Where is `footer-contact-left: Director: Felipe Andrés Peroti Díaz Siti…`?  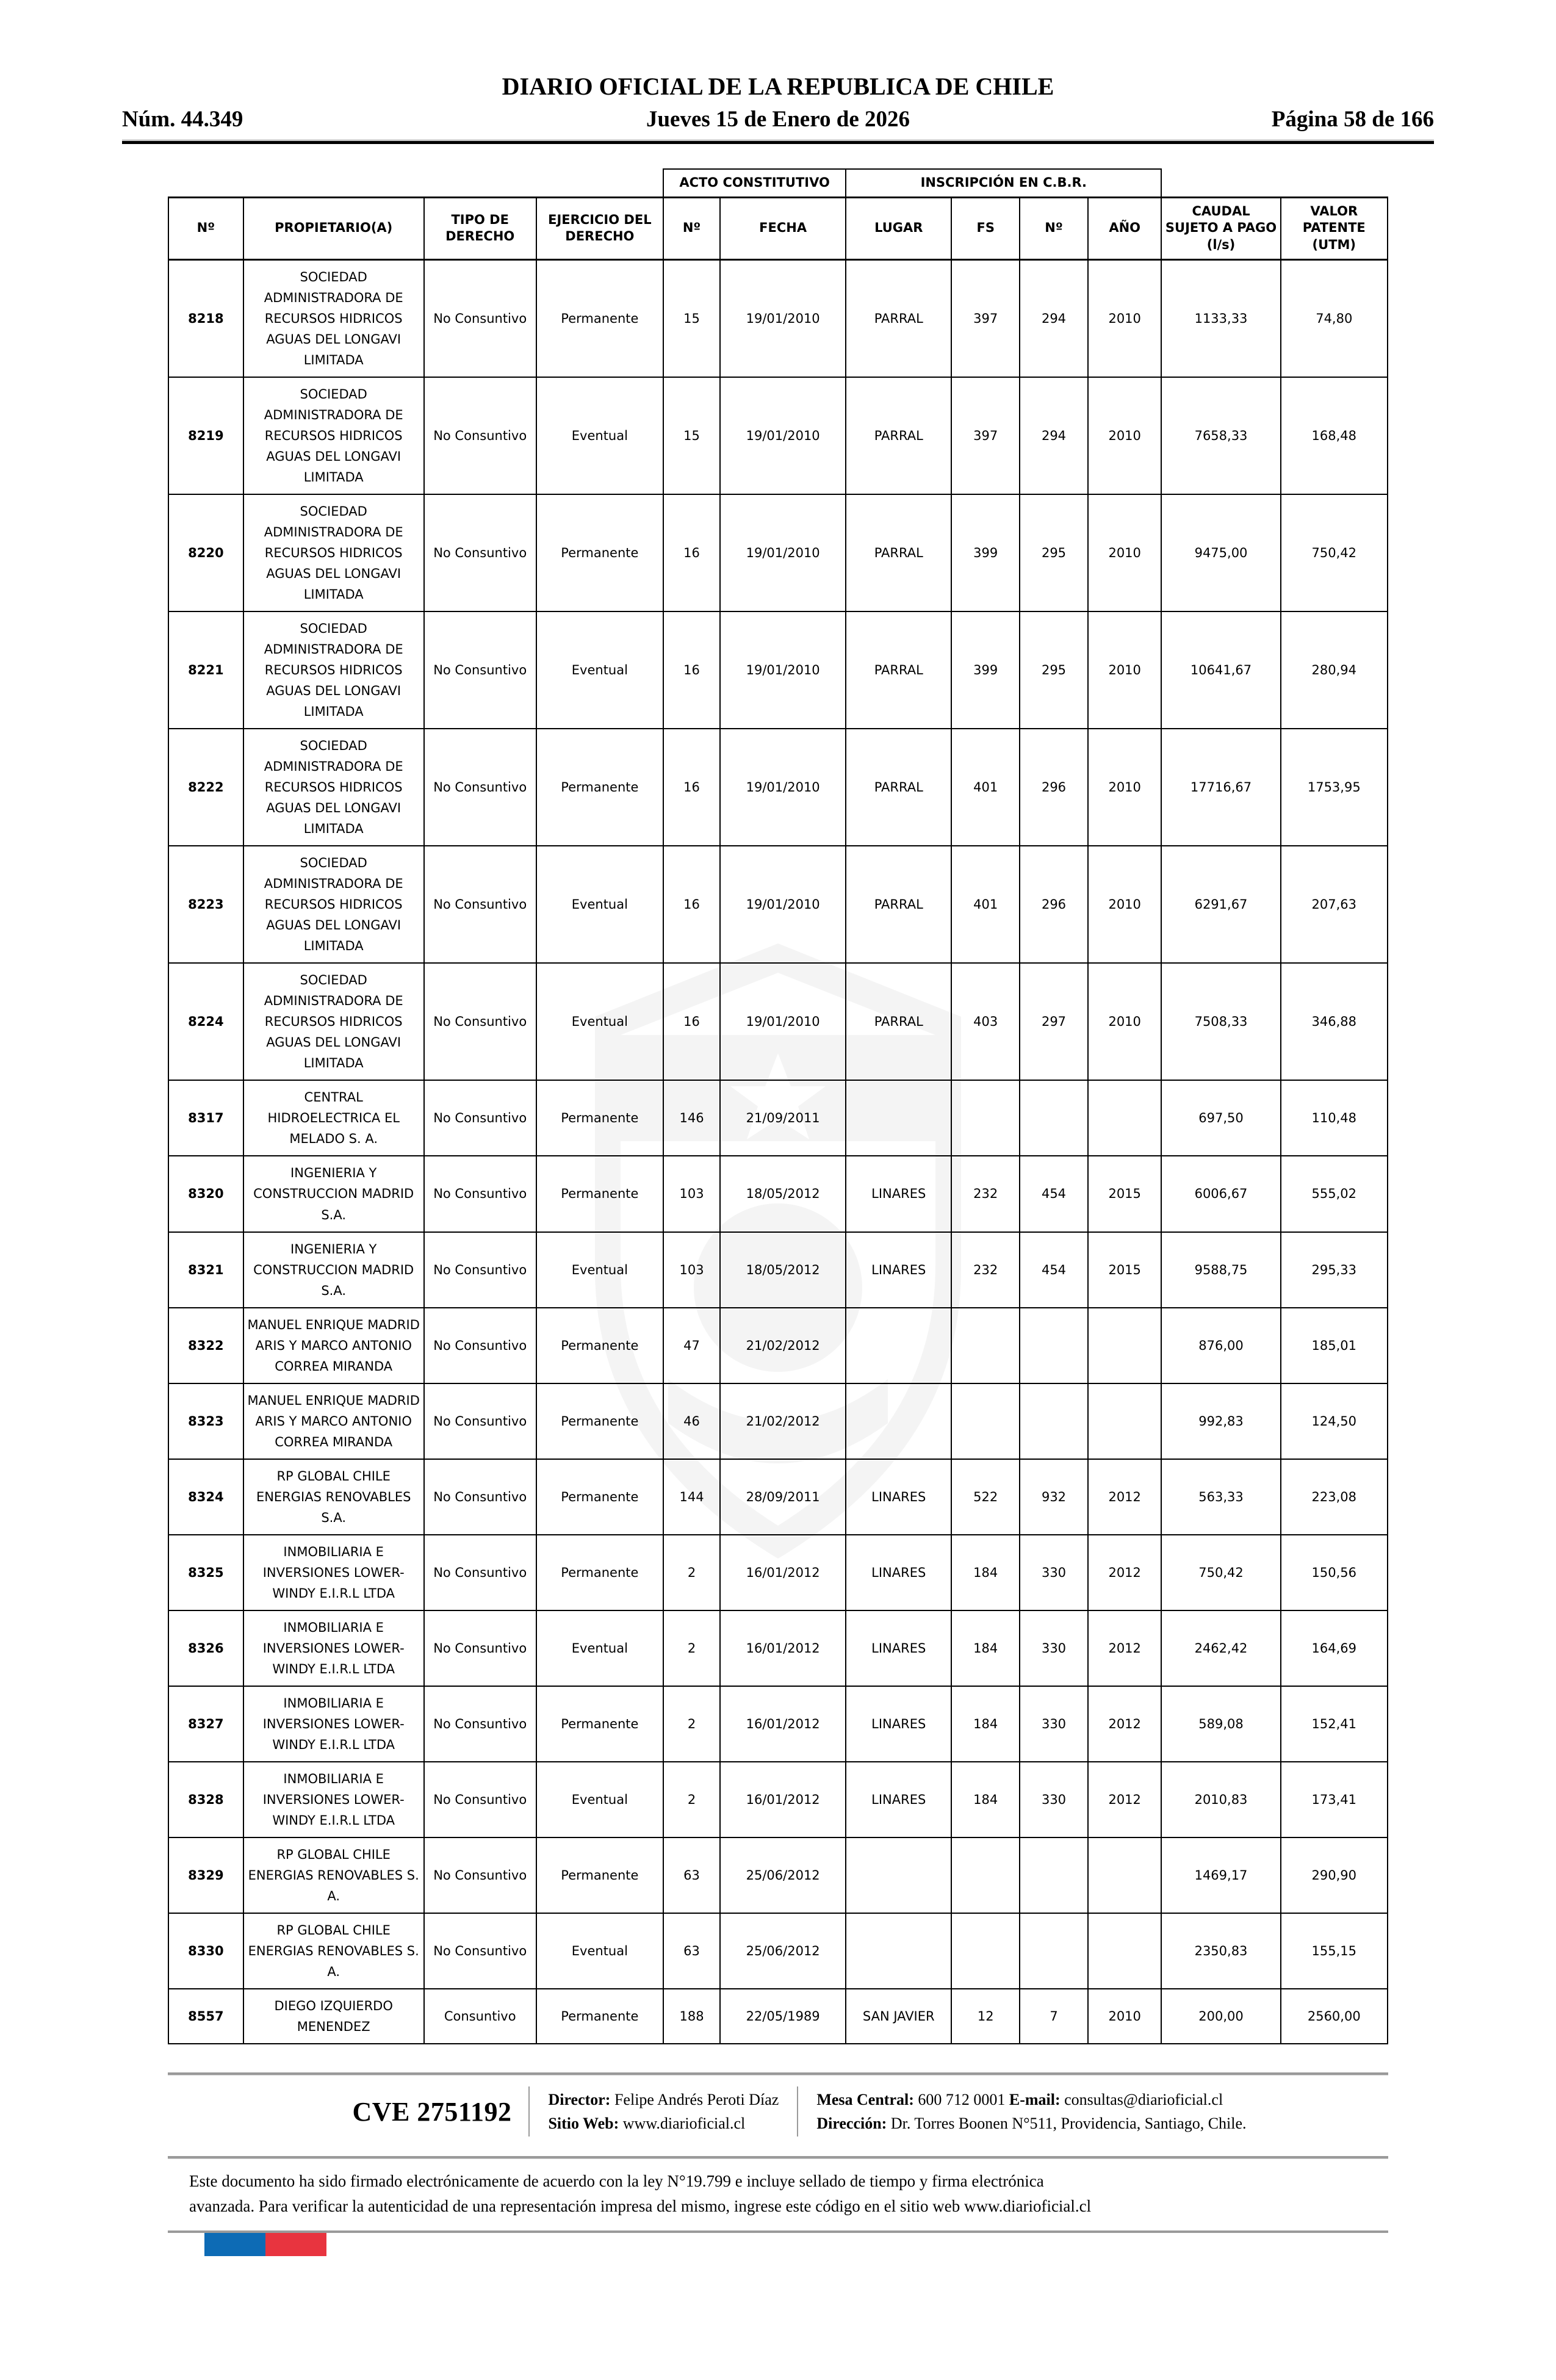
footer-contact-left: Director: Felipe Andrés Peroti Díaz Siti… is located at coordinates (662, 2111).